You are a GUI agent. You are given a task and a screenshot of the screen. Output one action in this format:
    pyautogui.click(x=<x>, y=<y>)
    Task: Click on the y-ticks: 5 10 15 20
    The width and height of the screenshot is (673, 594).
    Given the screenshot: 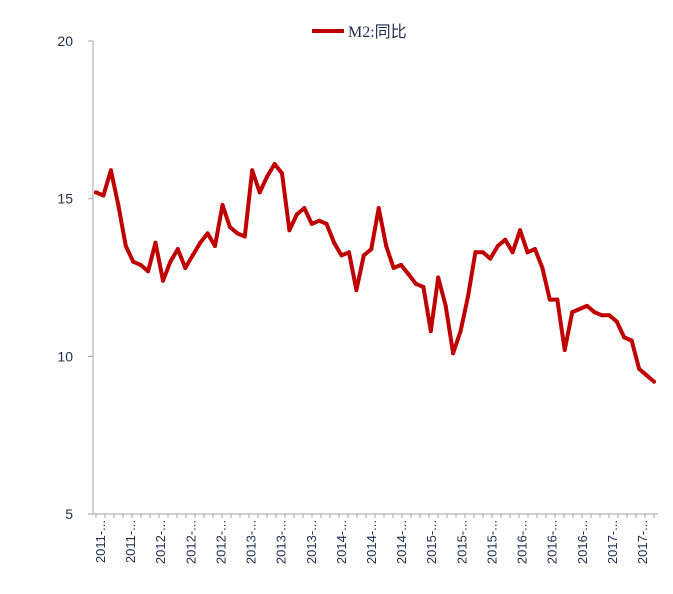 What is the action you would take?
    pyautogui.click(x=75, y=277)
    